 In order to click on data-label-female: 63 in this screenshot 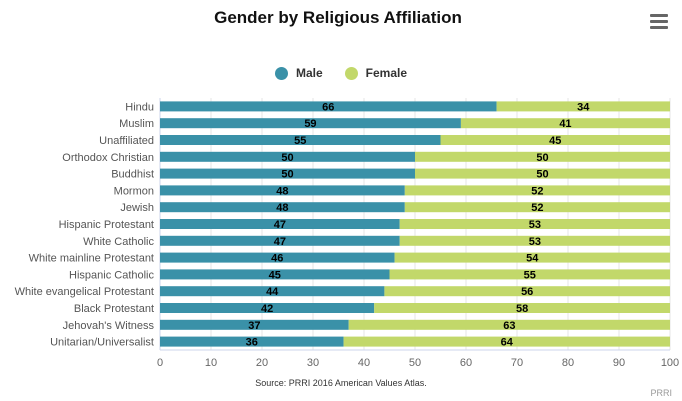, I will do `click(509, 326)`.